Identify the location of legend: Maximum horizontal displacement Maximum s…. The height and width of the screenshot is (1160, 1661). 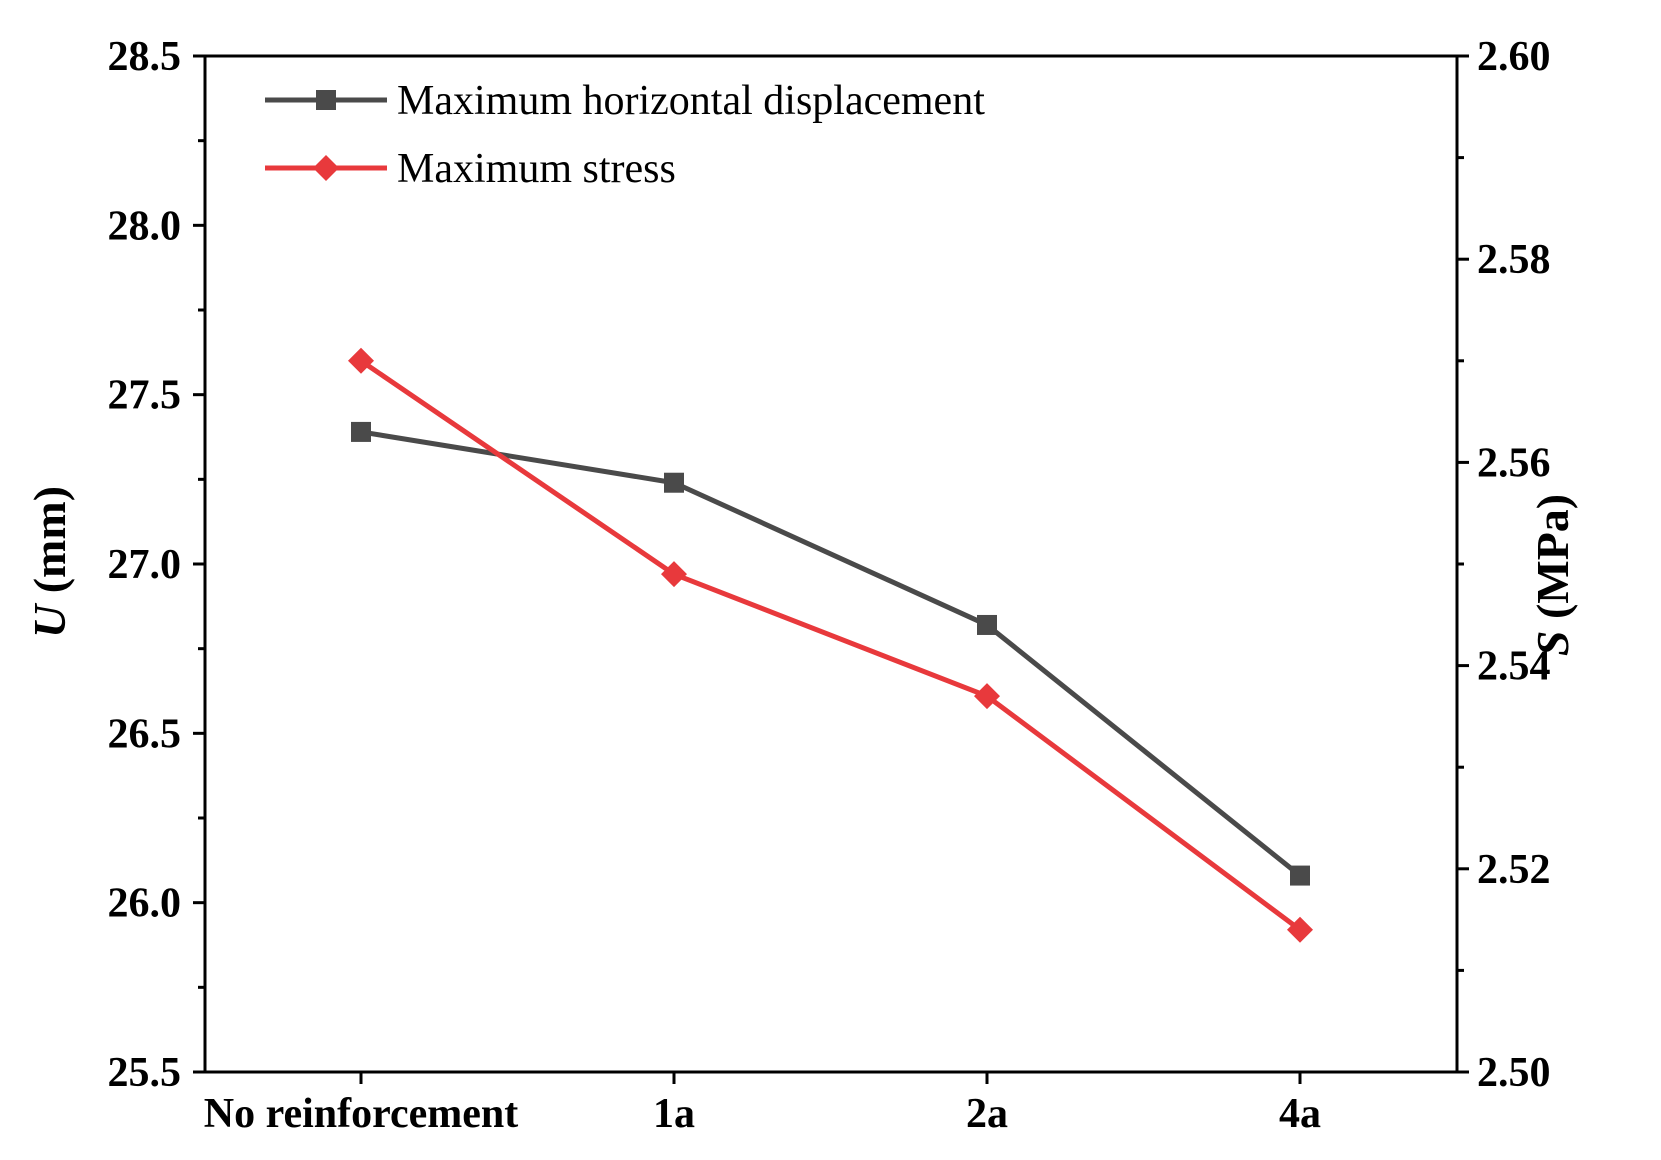
(625, 135).